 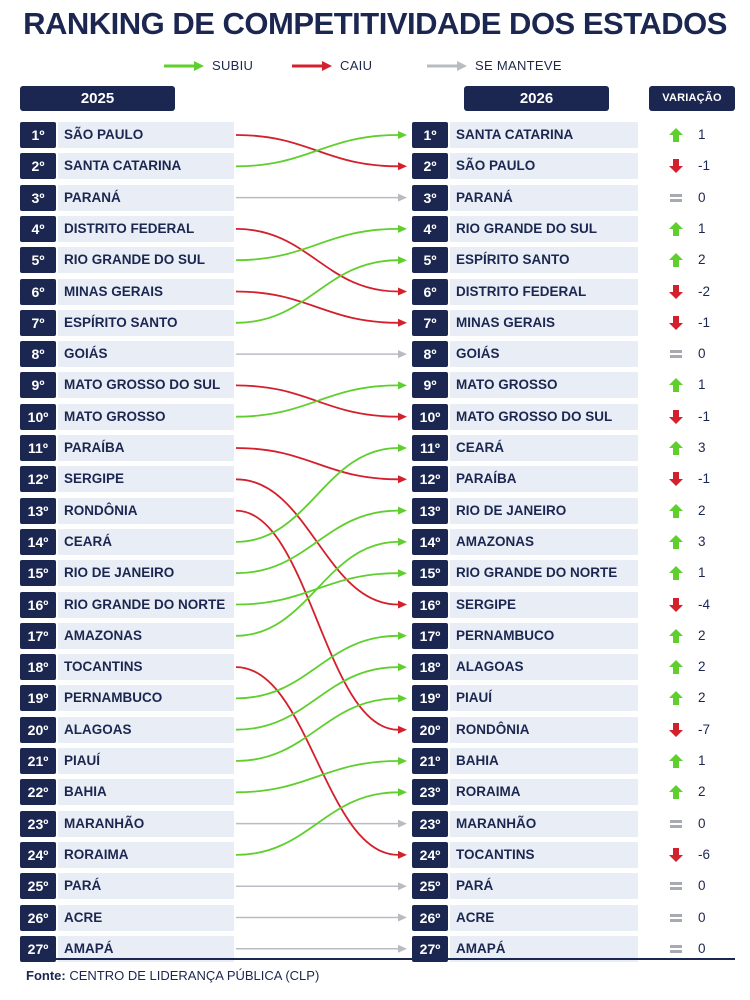 I want to click on rank-badge-2026: 1º, so click(x=430, y=135).